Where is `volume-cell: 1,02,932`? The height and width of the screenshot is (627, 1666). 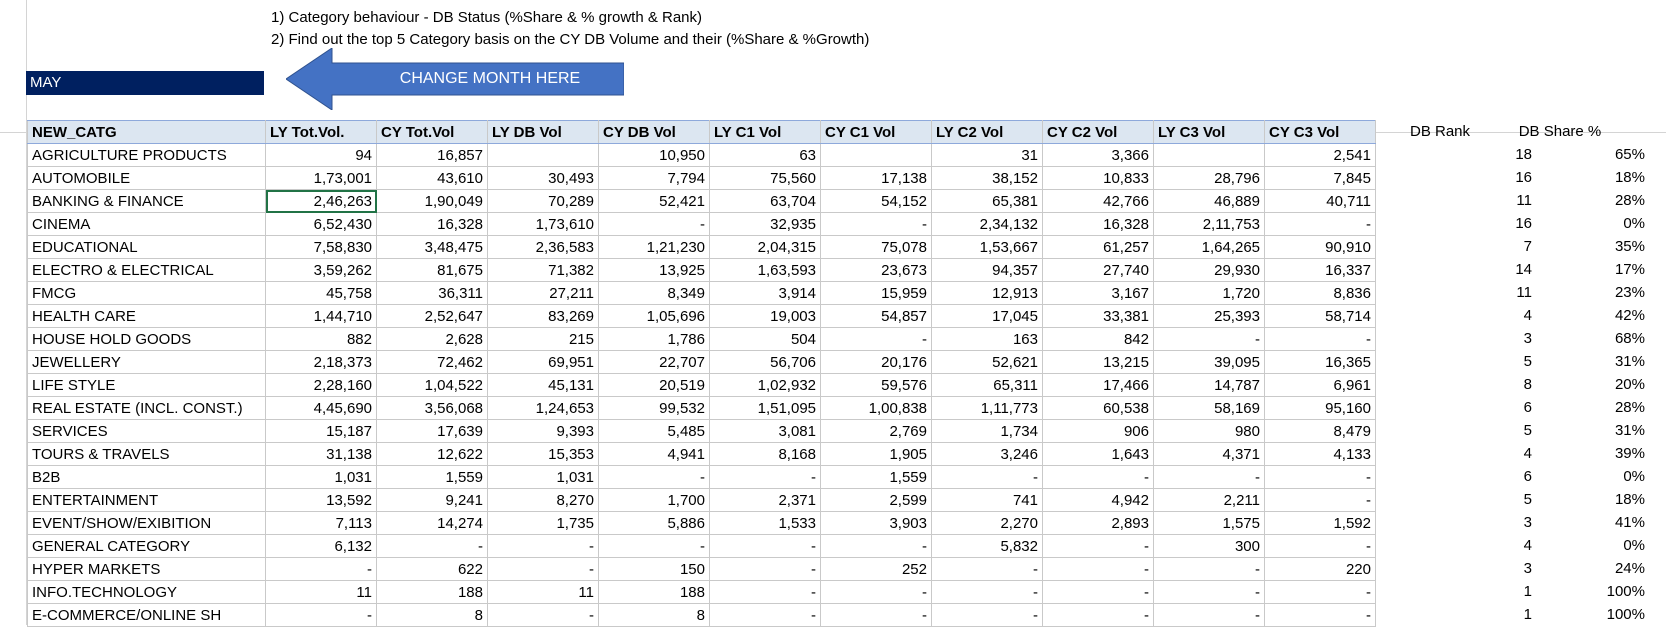 volume-cell: 1,02,932 is located at coordinates (765, 385).